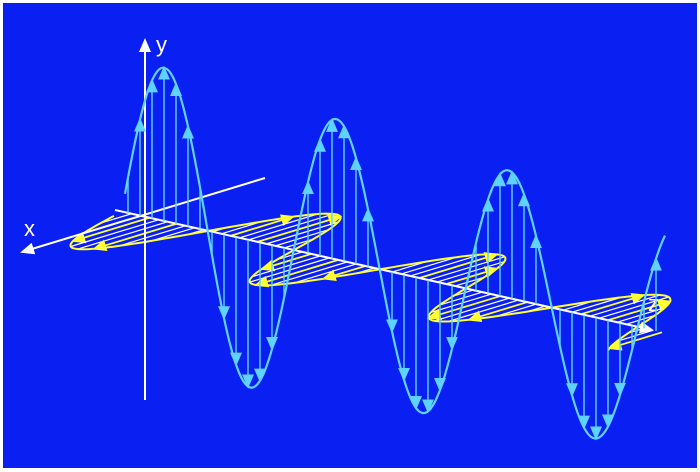 The height and width of the screenshot is (472, 700). What do you see at coordinates (143, 216) in the screenshot?
I see `x-axis` at bounding box center [143, 216].